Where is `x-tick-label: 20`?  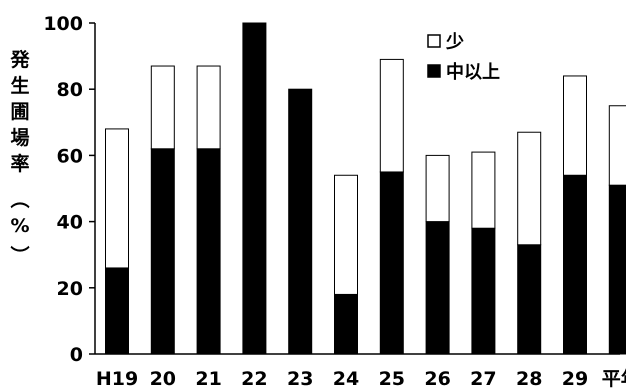 x-tick-label: 20 is located at coordinates (163, 378).